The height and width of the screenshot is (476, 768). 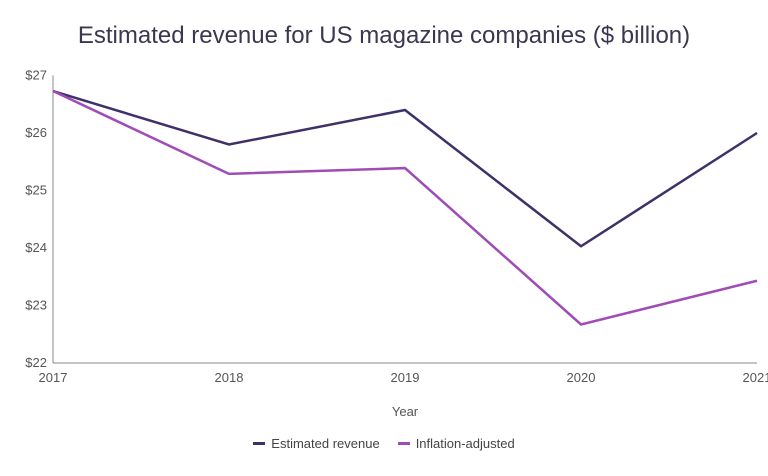 What do you see at coordinates (465, 443) in the screenshot?
I see `legend-label: Inflation-adjusted` at bounding box center [465, 443].